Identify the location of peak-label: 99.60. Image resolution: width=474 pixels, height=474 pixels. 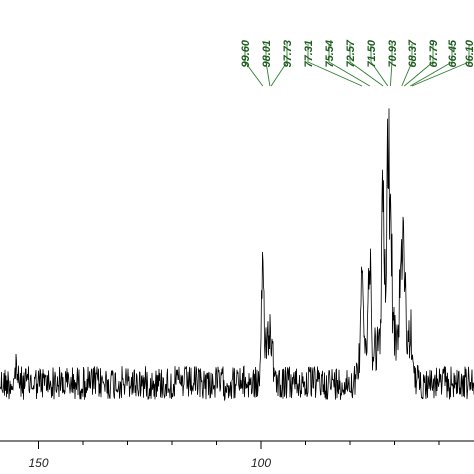
(246, 53).